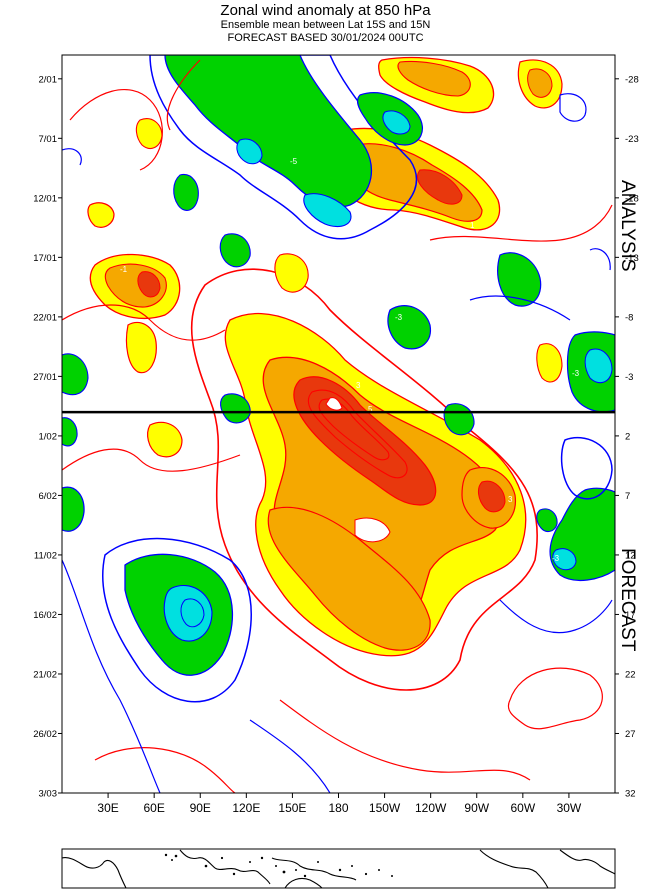 This screenshot has width=651, height=894. Describe the element at coordinates (314, 869) in the screenshot. I see `maritime-continent` at that location.